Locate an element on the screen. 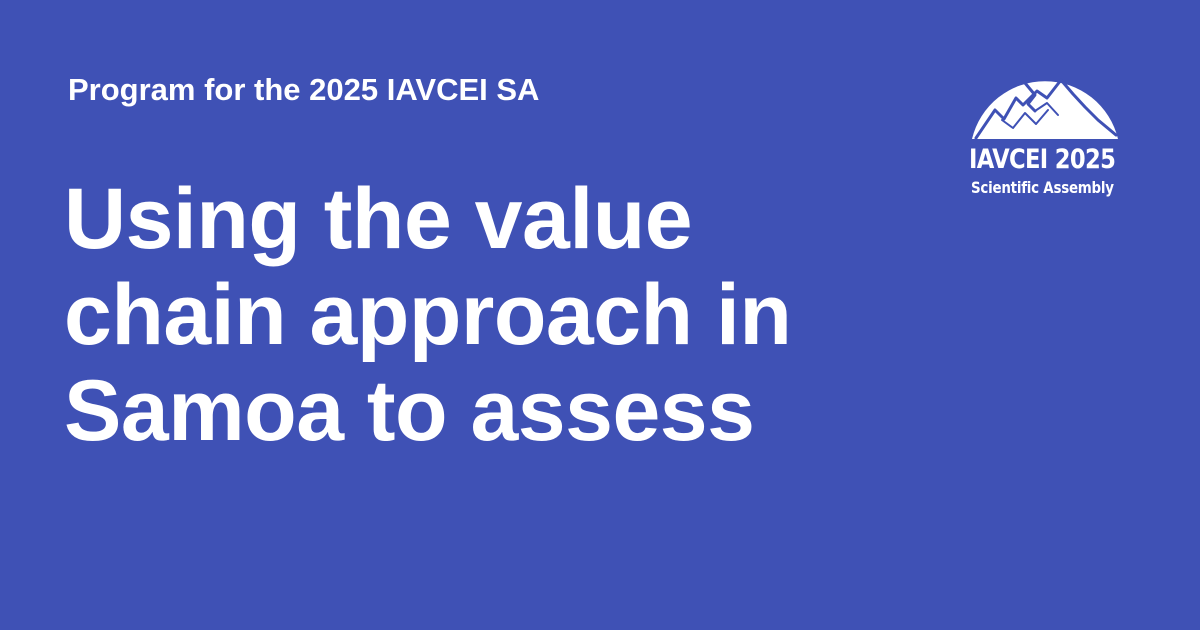 The width and height of the screenshot is (1200, 630). session-title-line: Using the value is located at coordinates (378, 219).